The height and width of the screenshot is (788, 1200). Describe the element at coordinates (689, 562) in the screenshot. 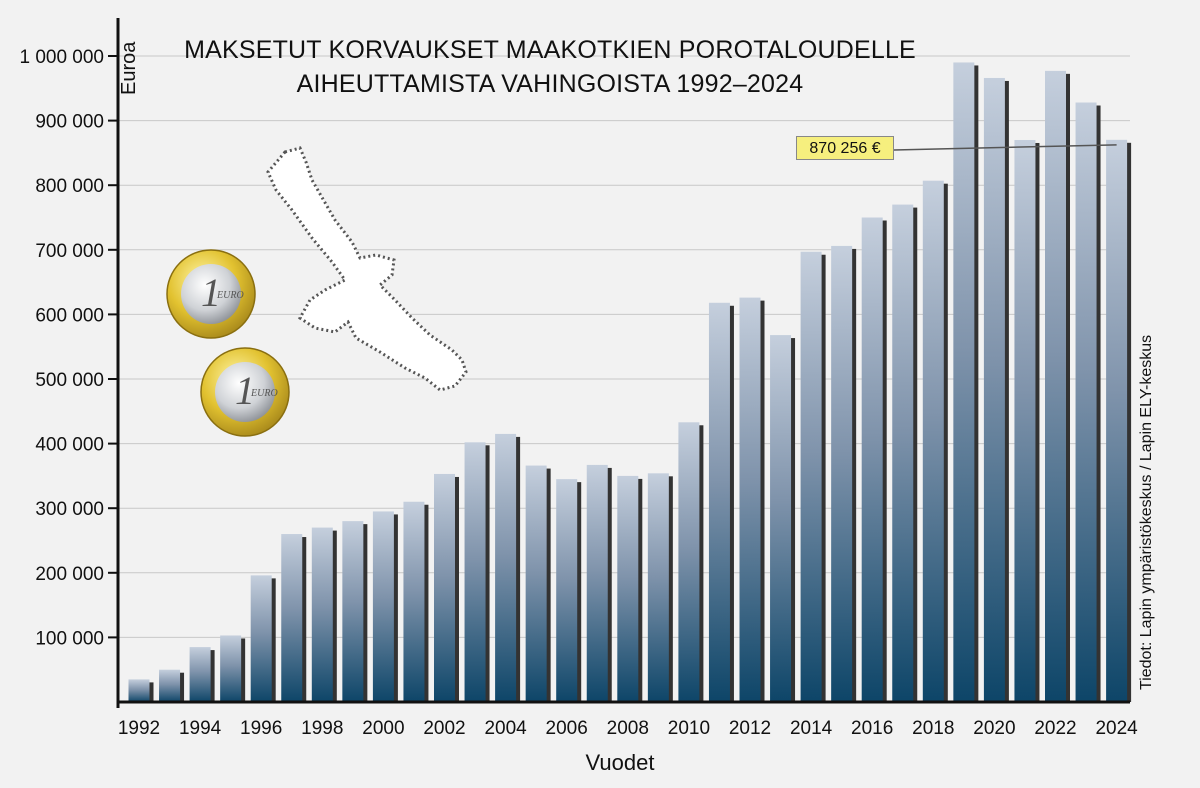

I see `bar-2010` at that location.